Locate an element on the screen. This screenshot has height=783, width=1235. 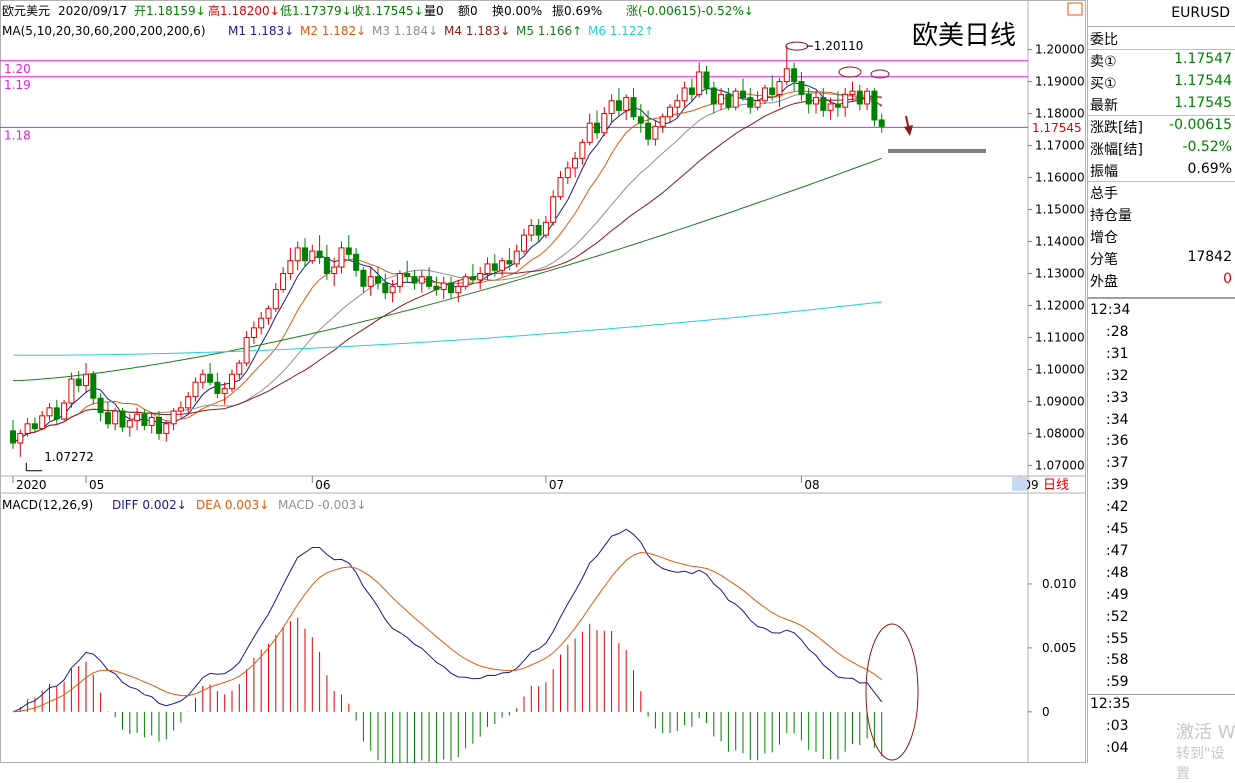
side-row: 持仓量 is located at coordinates (1161, 214).